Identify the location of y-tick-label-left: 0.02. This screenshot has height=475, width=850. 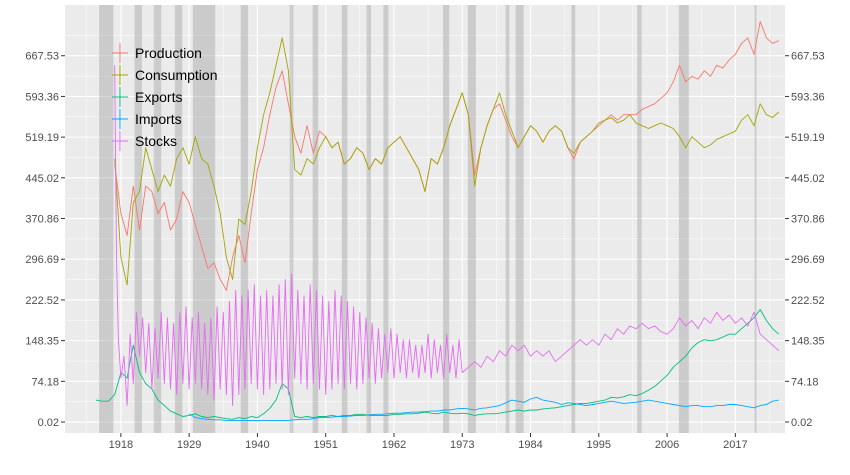
(48, 423).